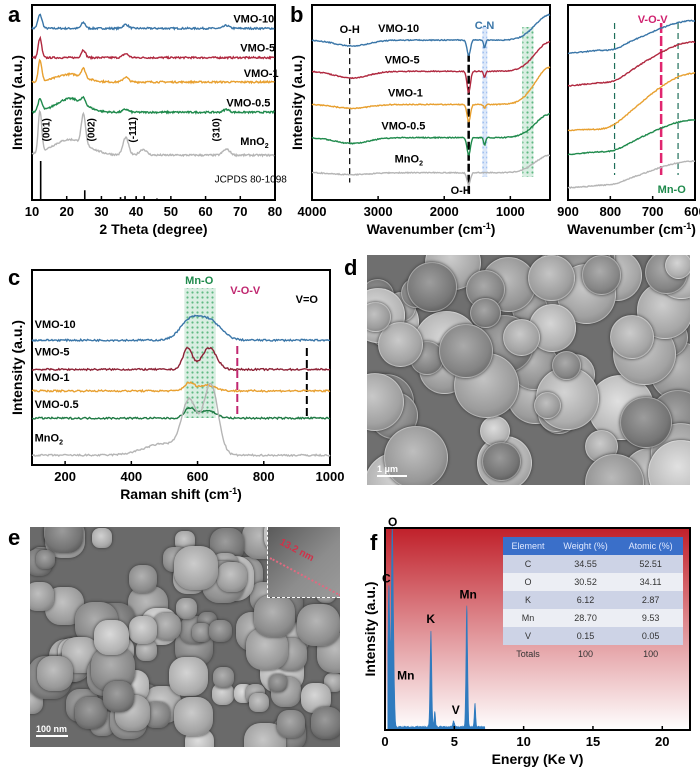 The height and width of the screenshot is (773, 700). I want to click on panel-label: a, so click(14, 14).